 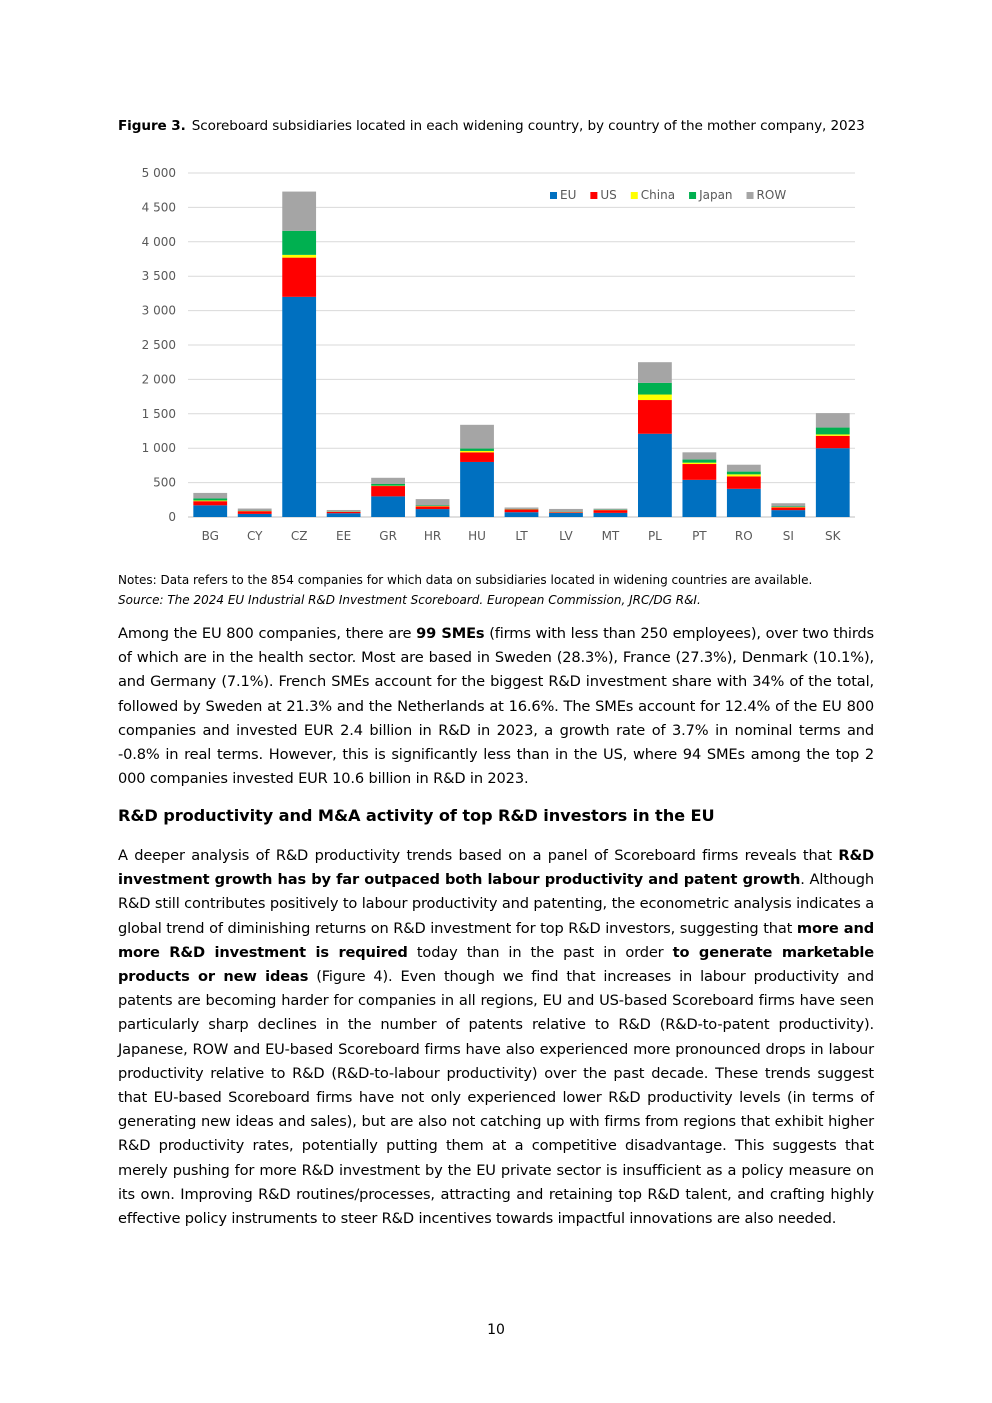 What do you see at coordinates (566, 514) in the screenshot?
I see `bar-segment-eu-lv` at bounding box center [566, 514].